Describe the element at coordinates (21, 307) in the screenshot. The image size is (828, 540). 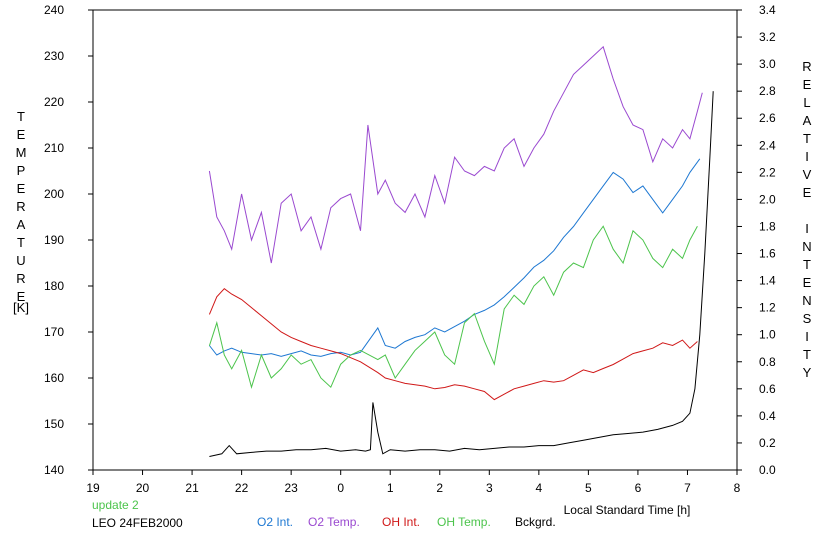
I see `left-axis-unit: [K]` at that location.